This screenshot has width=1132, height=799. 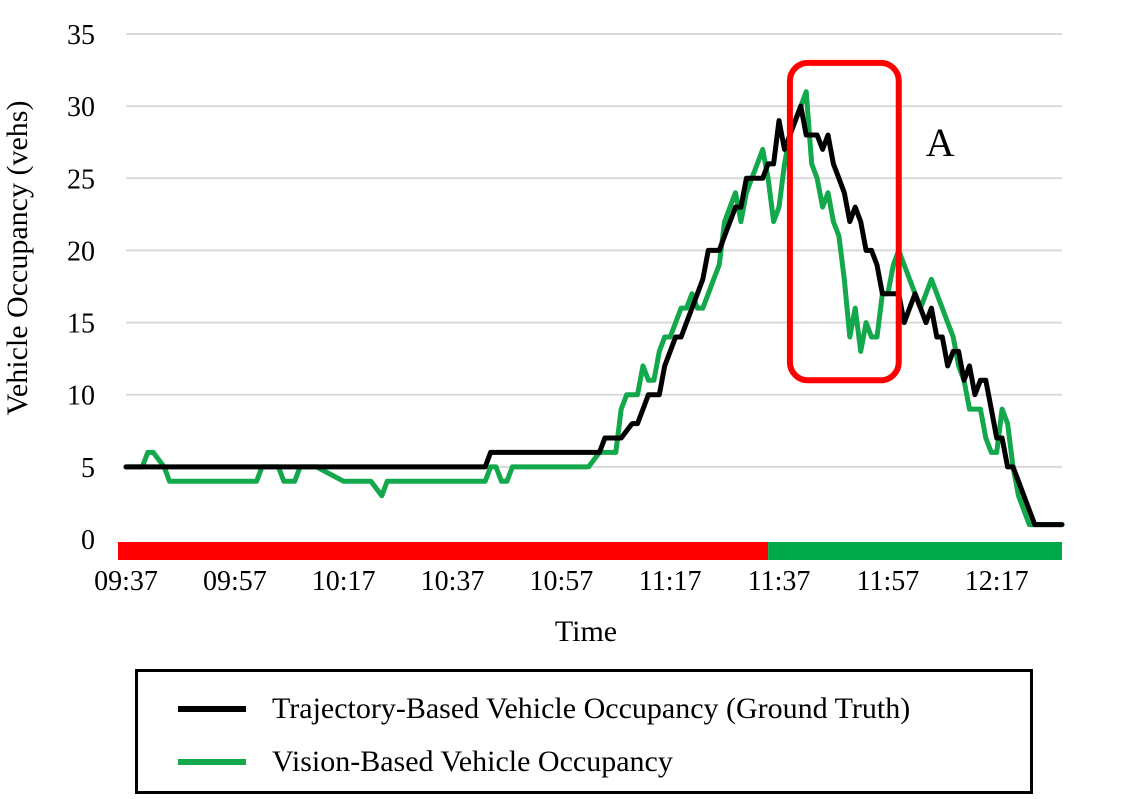 I want to click on legend-item-vision: Vision-Based Vehicle Occupancy, so click(x=425, y=762).